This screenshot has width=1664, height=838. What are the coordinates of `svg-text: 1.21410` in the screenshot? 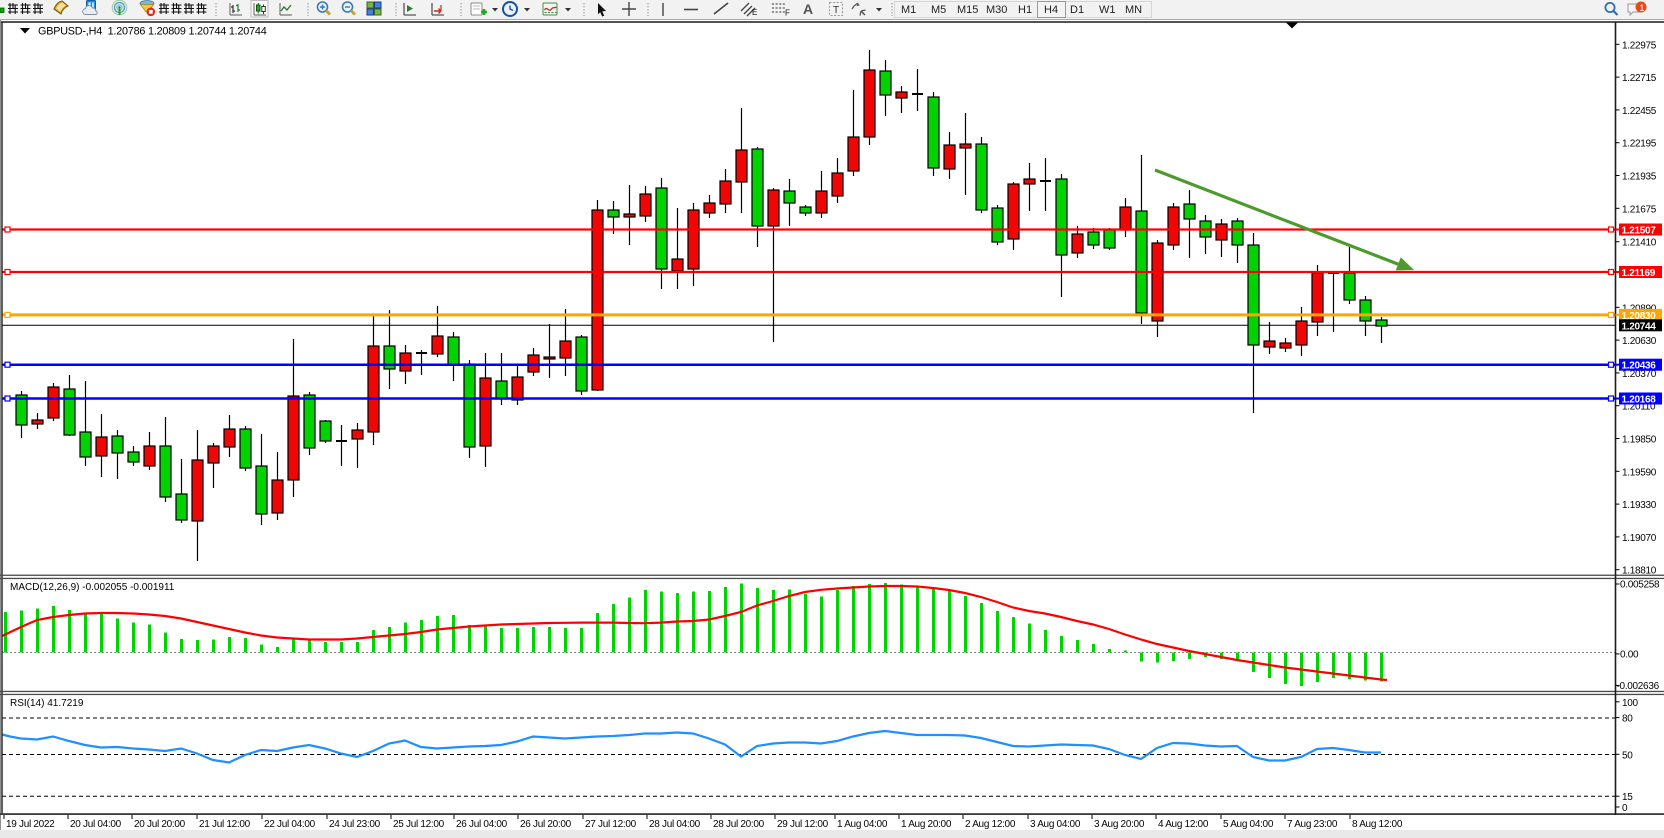 It's located at (1639, 243).